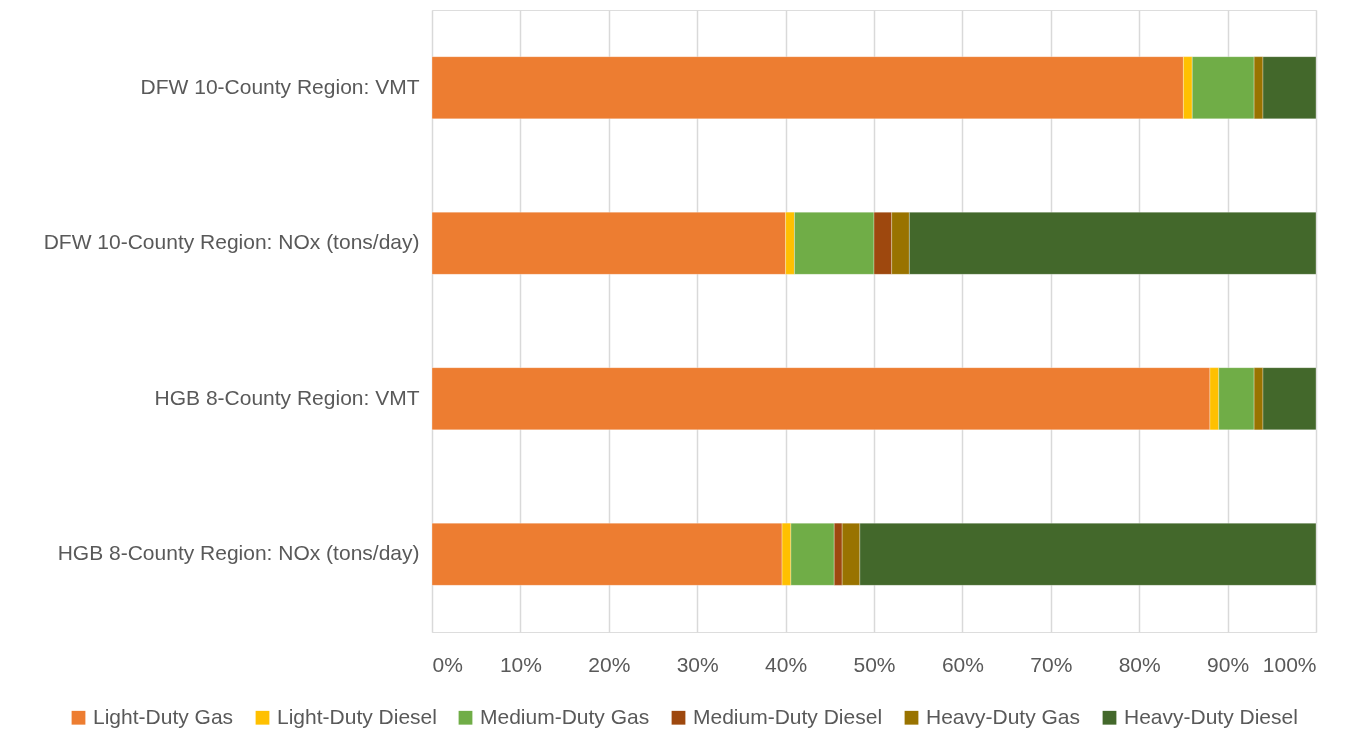 The width and height of the screenshot is (1355, 731). What do you see at coordinates (520, 664) in the screenshot?
I see `x-tick-label: 10%` at bounding box center [520, 664].